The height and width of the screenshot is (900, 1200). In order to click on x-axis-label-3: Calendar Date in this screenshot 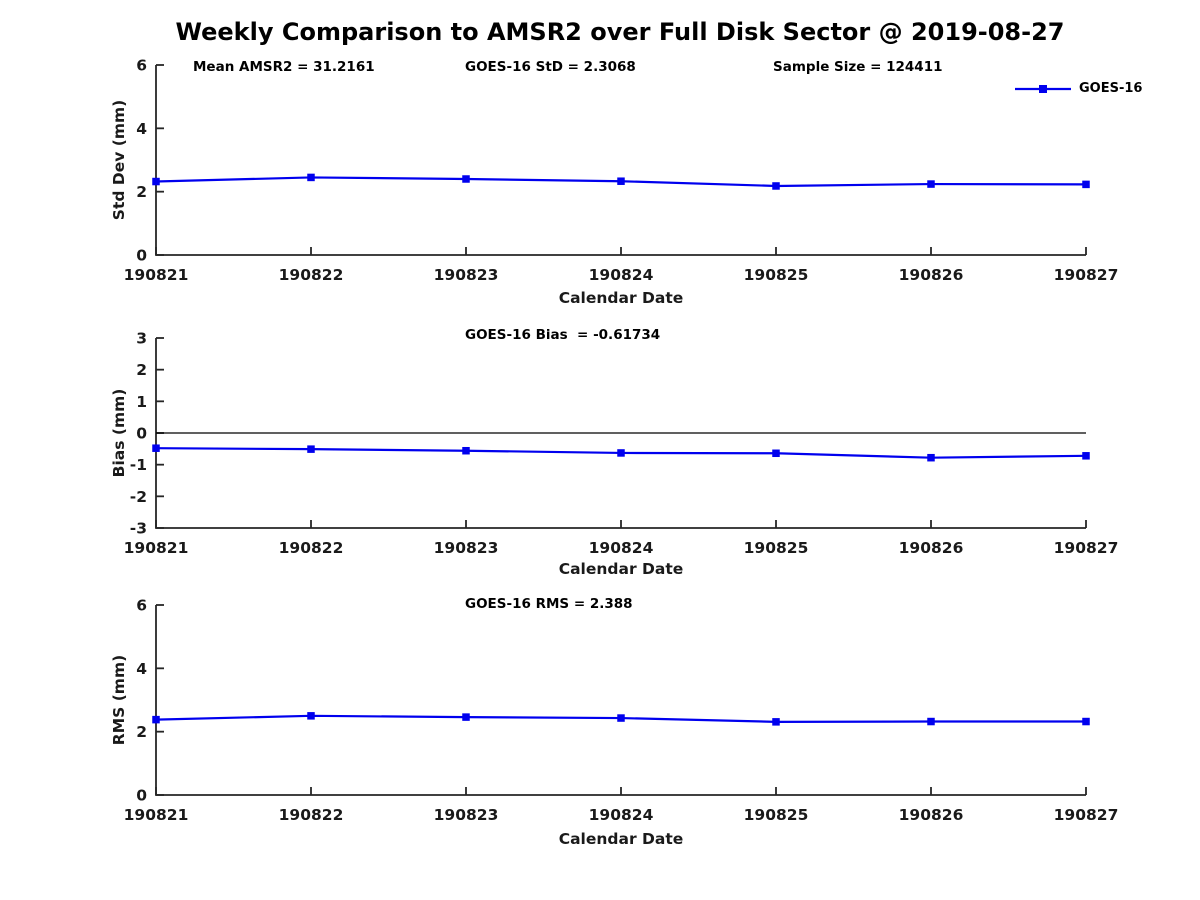, I will do `click(621, 839)`.